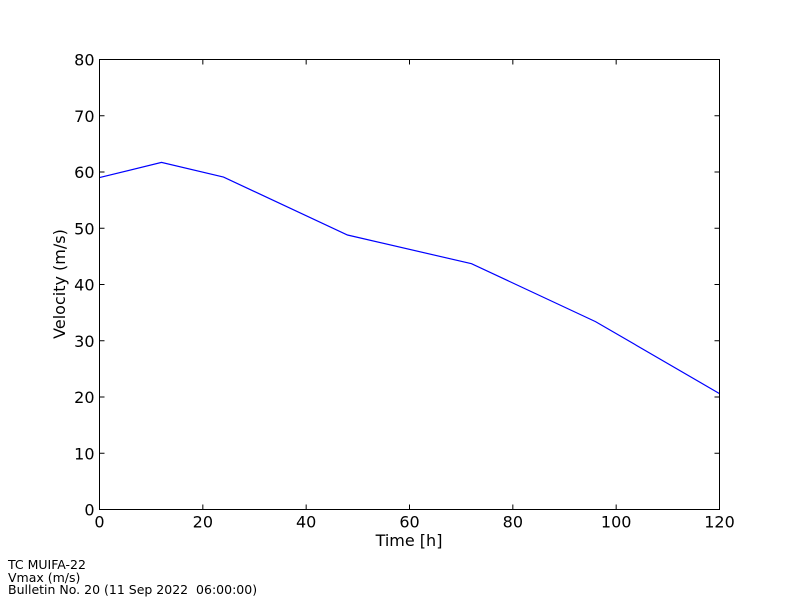  What do you see at coordinates (84, 60) in the screenshot?
I see `y-tick-label: 80` at bounding box center [84, 60].